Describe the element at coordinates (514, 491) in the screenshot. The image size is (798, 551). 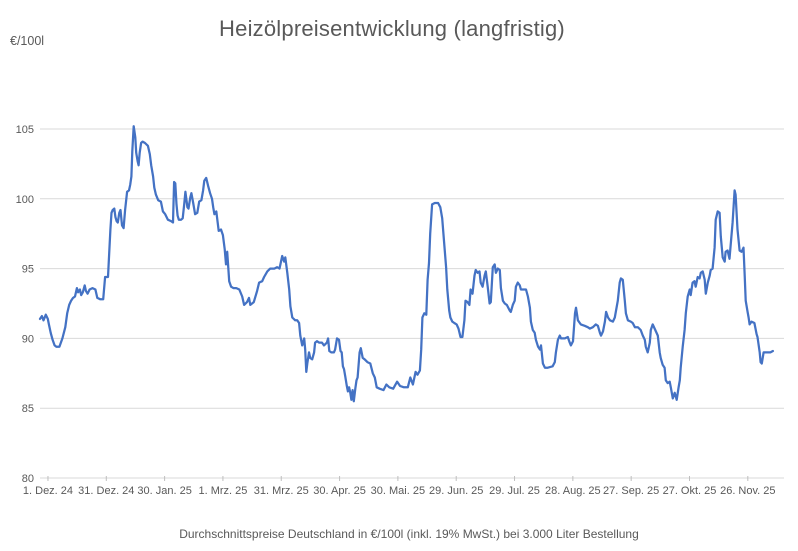
I see `x-tick-label: 29. Jul. 25` at that location.